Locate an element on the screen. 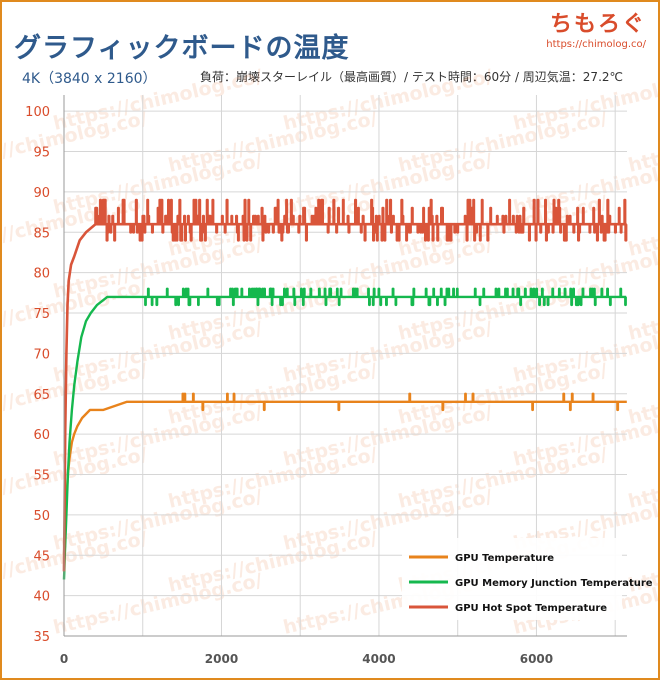 The image size is (660, 680). y-tick-label: 55 is located at coordinates (41, 476).